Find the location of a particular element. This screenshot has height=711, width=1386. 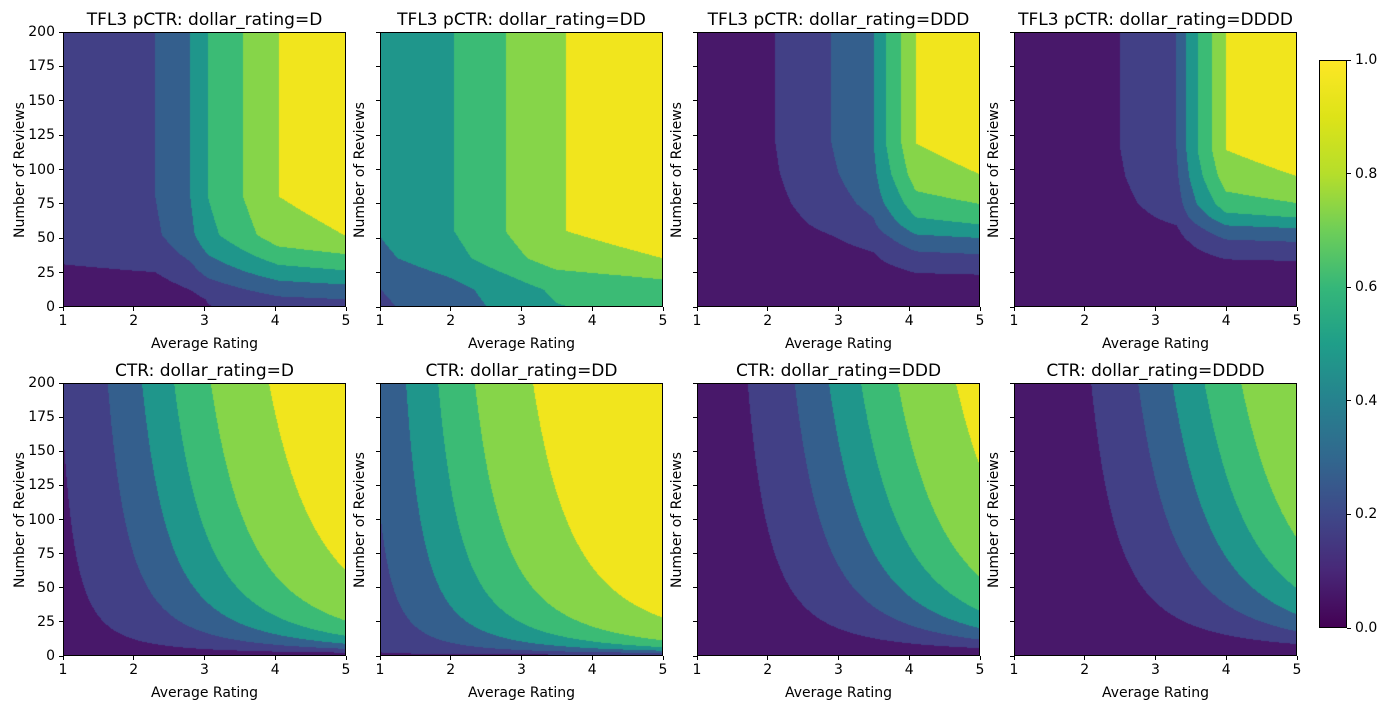

y-tick-label: 100 is located at coordinates (41, 169).